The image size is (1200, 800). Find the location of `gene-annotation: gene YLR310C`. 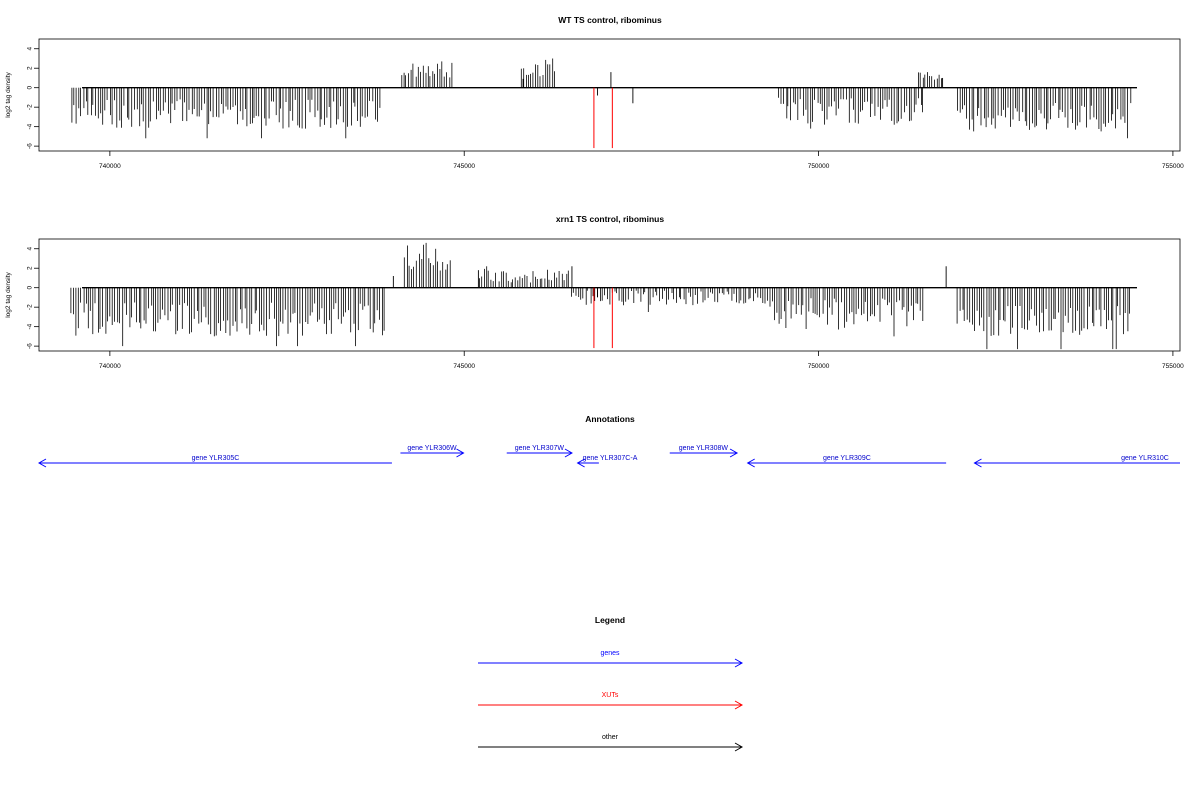

gene-annotation: gene YLR310C is located at coordinates (1076, 461).